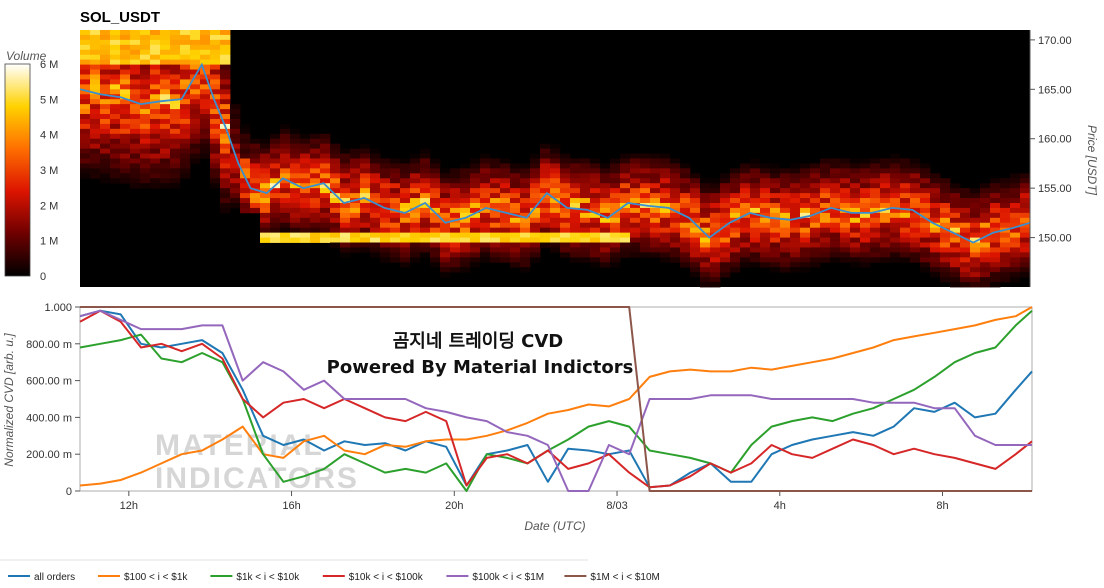 This screenshot has height=588, width=1104. What do you see at coordinates (43, 277) in the screenshot?
I see `colorbar-tick-label: 0` at bounding box center [43, 277].